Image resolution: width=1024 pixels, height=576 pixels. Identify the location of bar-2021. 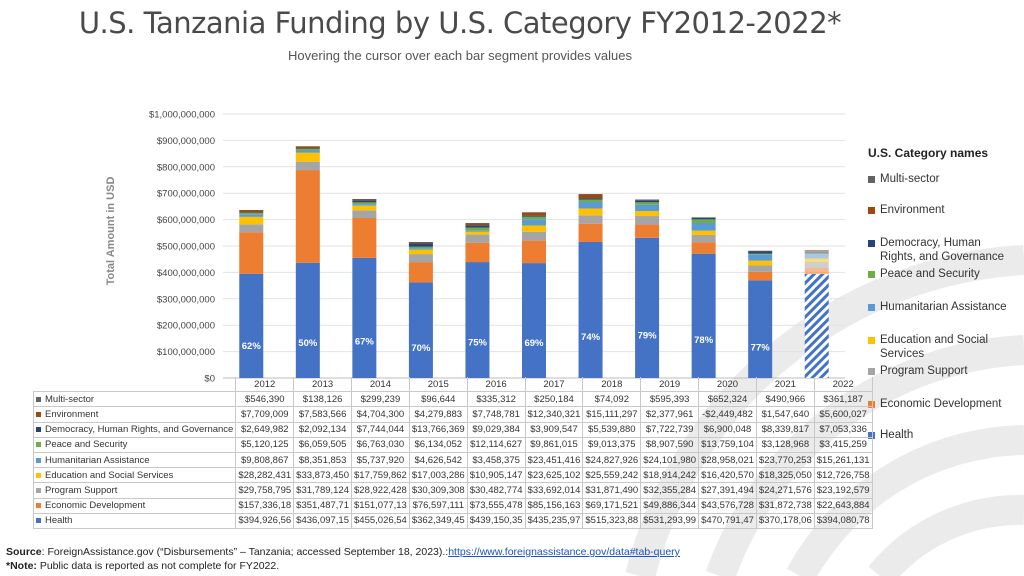
(760, 314).